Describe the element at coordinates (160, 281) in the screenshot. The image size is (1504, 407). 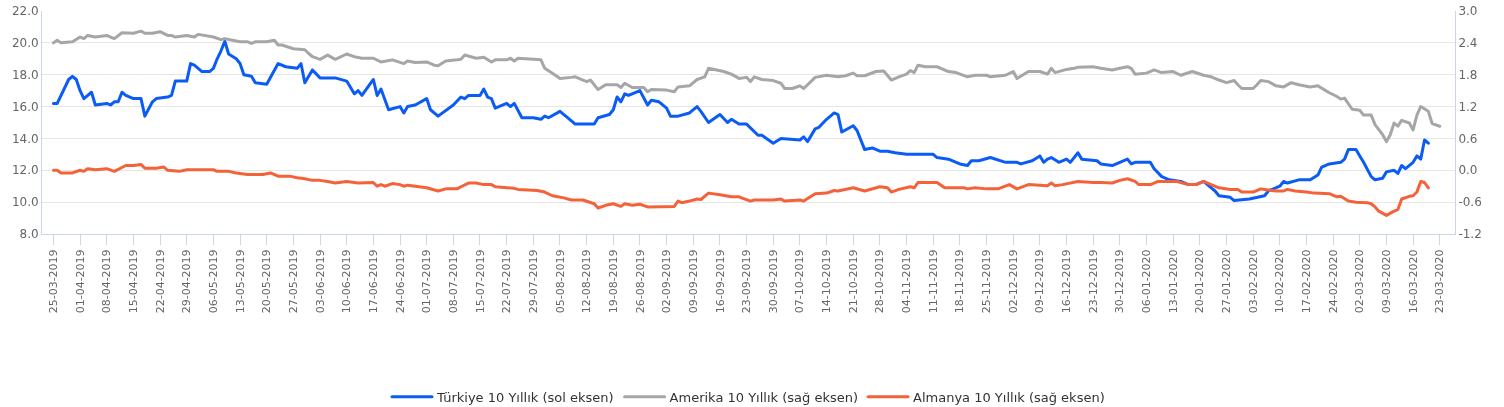
I see `x-tick-label: 22-04-2019` at that location.